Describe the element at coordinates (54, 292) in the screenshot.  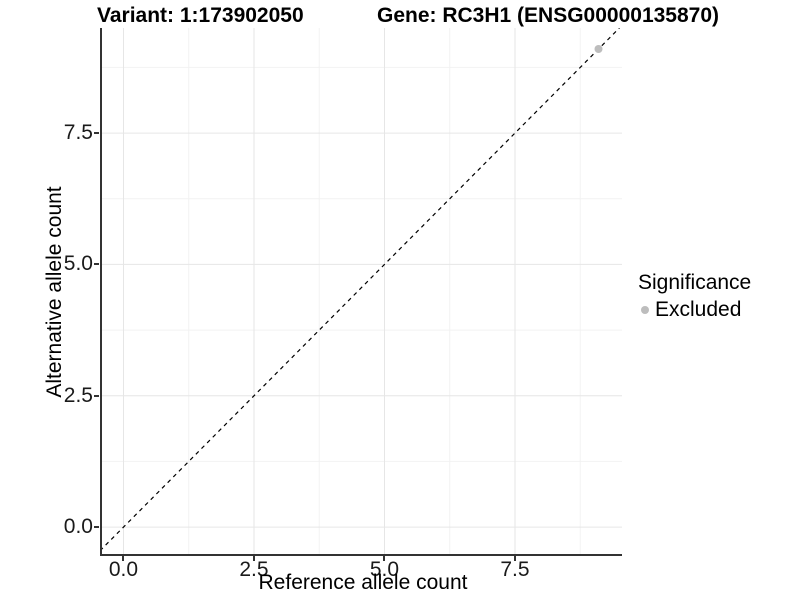
I see `y-axis-title: Alternative allele count` at that location.